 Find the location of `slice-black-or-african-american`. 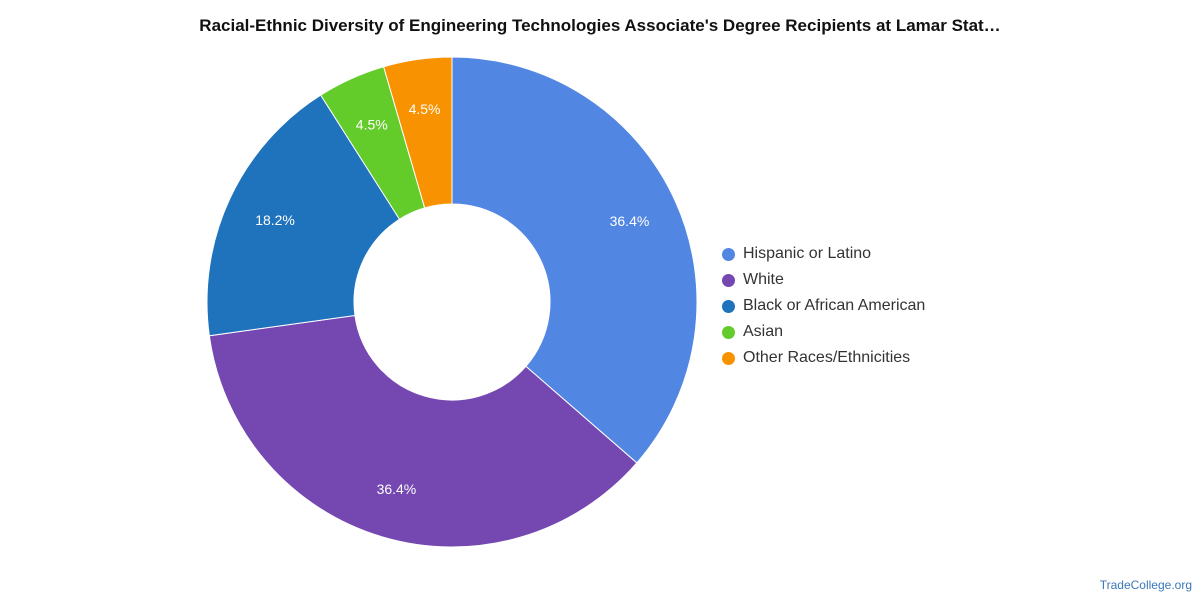

slice-black-or-african-american is located at coordinates (303, 215).